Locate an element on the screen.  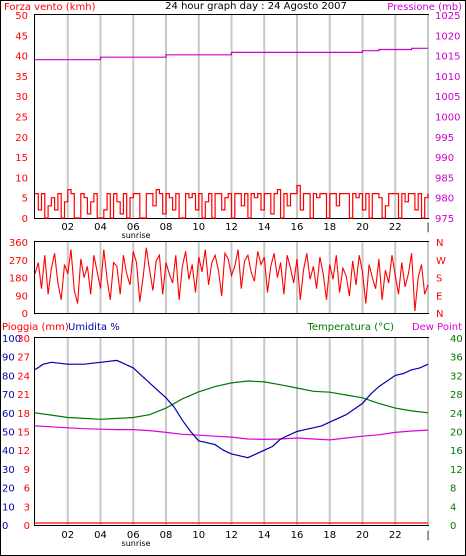
rain-y-tick: 27 is located at coordinates (23, 358).